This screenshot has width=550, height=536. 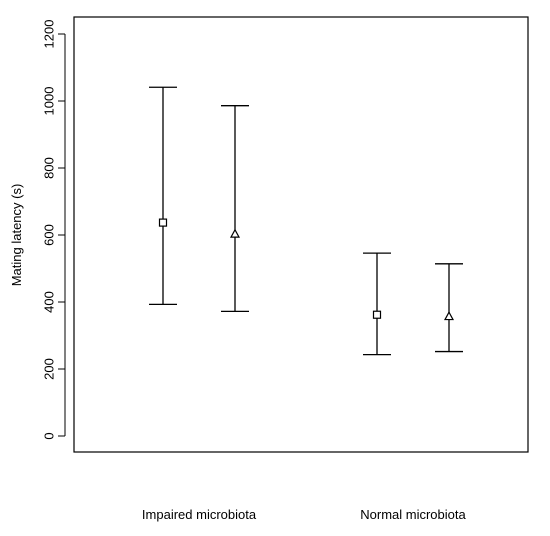 I want to click on y-tick-label: 0, so click(x=49, y=435).